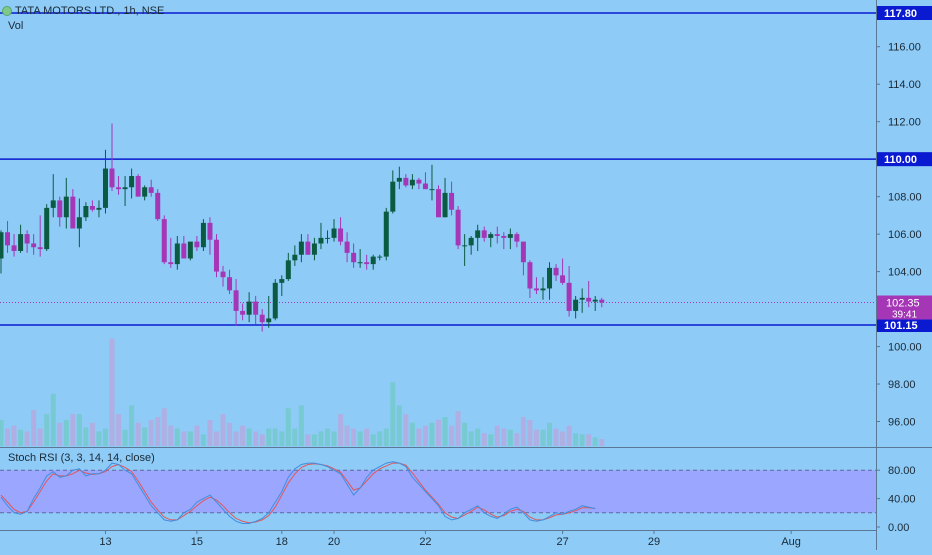 This screenshot has width=932, height=555. I want to click on volume-label: Vol, so click(16, 26).